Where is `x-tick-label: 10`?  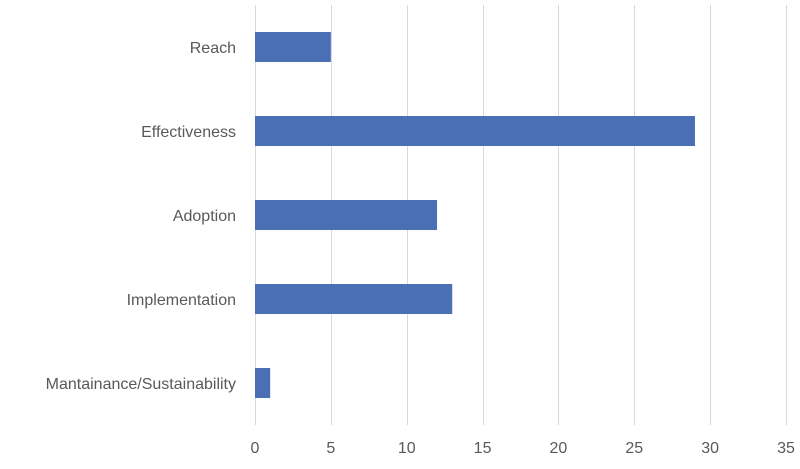
x-tick-label: 10 is located at coordinates (407, 448).